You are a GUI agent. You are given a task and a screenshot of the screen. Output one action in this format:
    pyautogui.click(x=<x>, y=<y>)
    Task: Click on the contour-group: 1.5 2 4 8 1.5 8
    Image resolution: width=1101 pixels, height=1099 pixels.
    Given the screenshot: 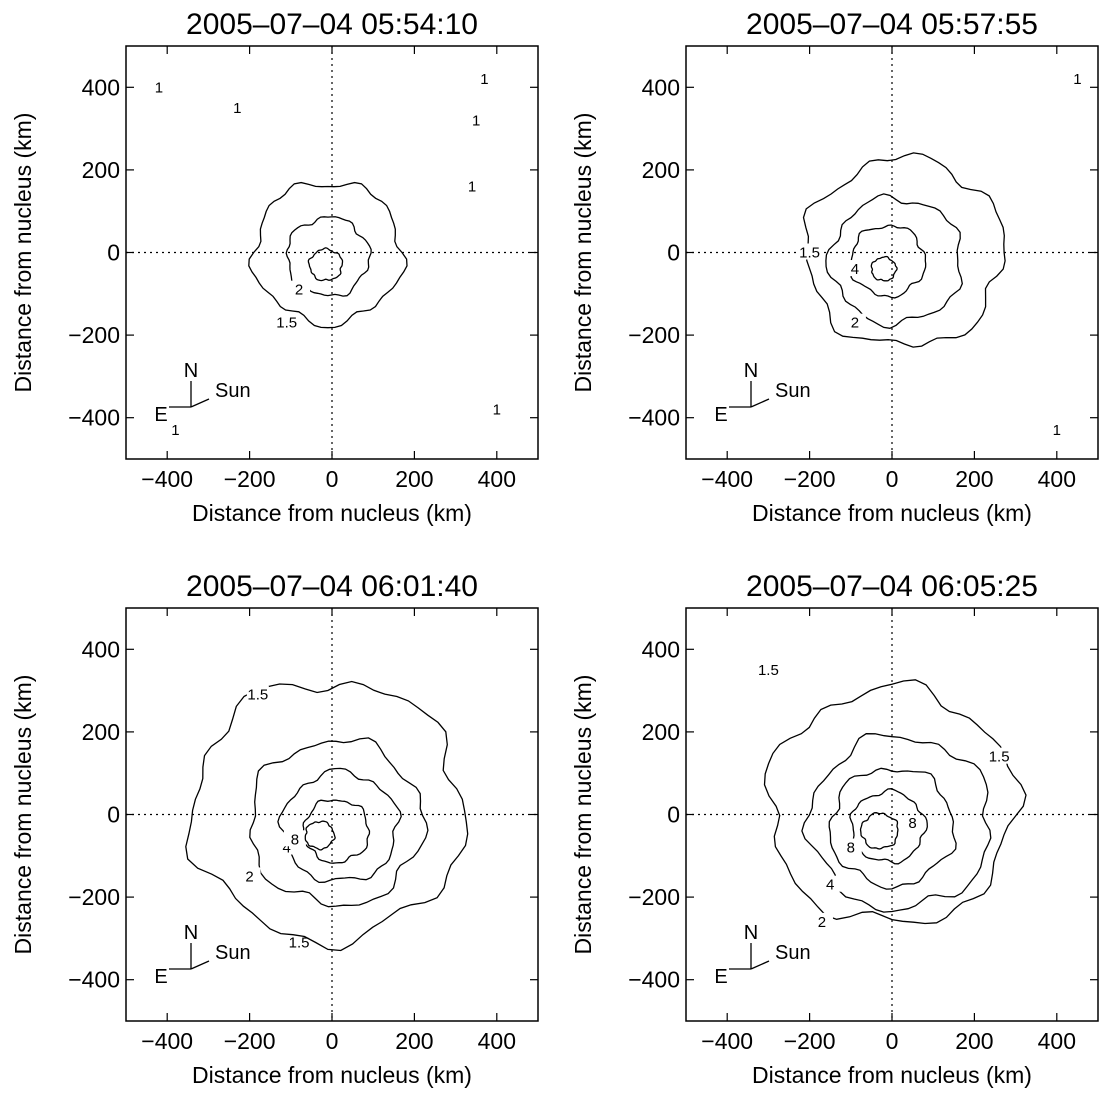 What is the action you would take?
    pyautogui.click(x=892, y=796)
    